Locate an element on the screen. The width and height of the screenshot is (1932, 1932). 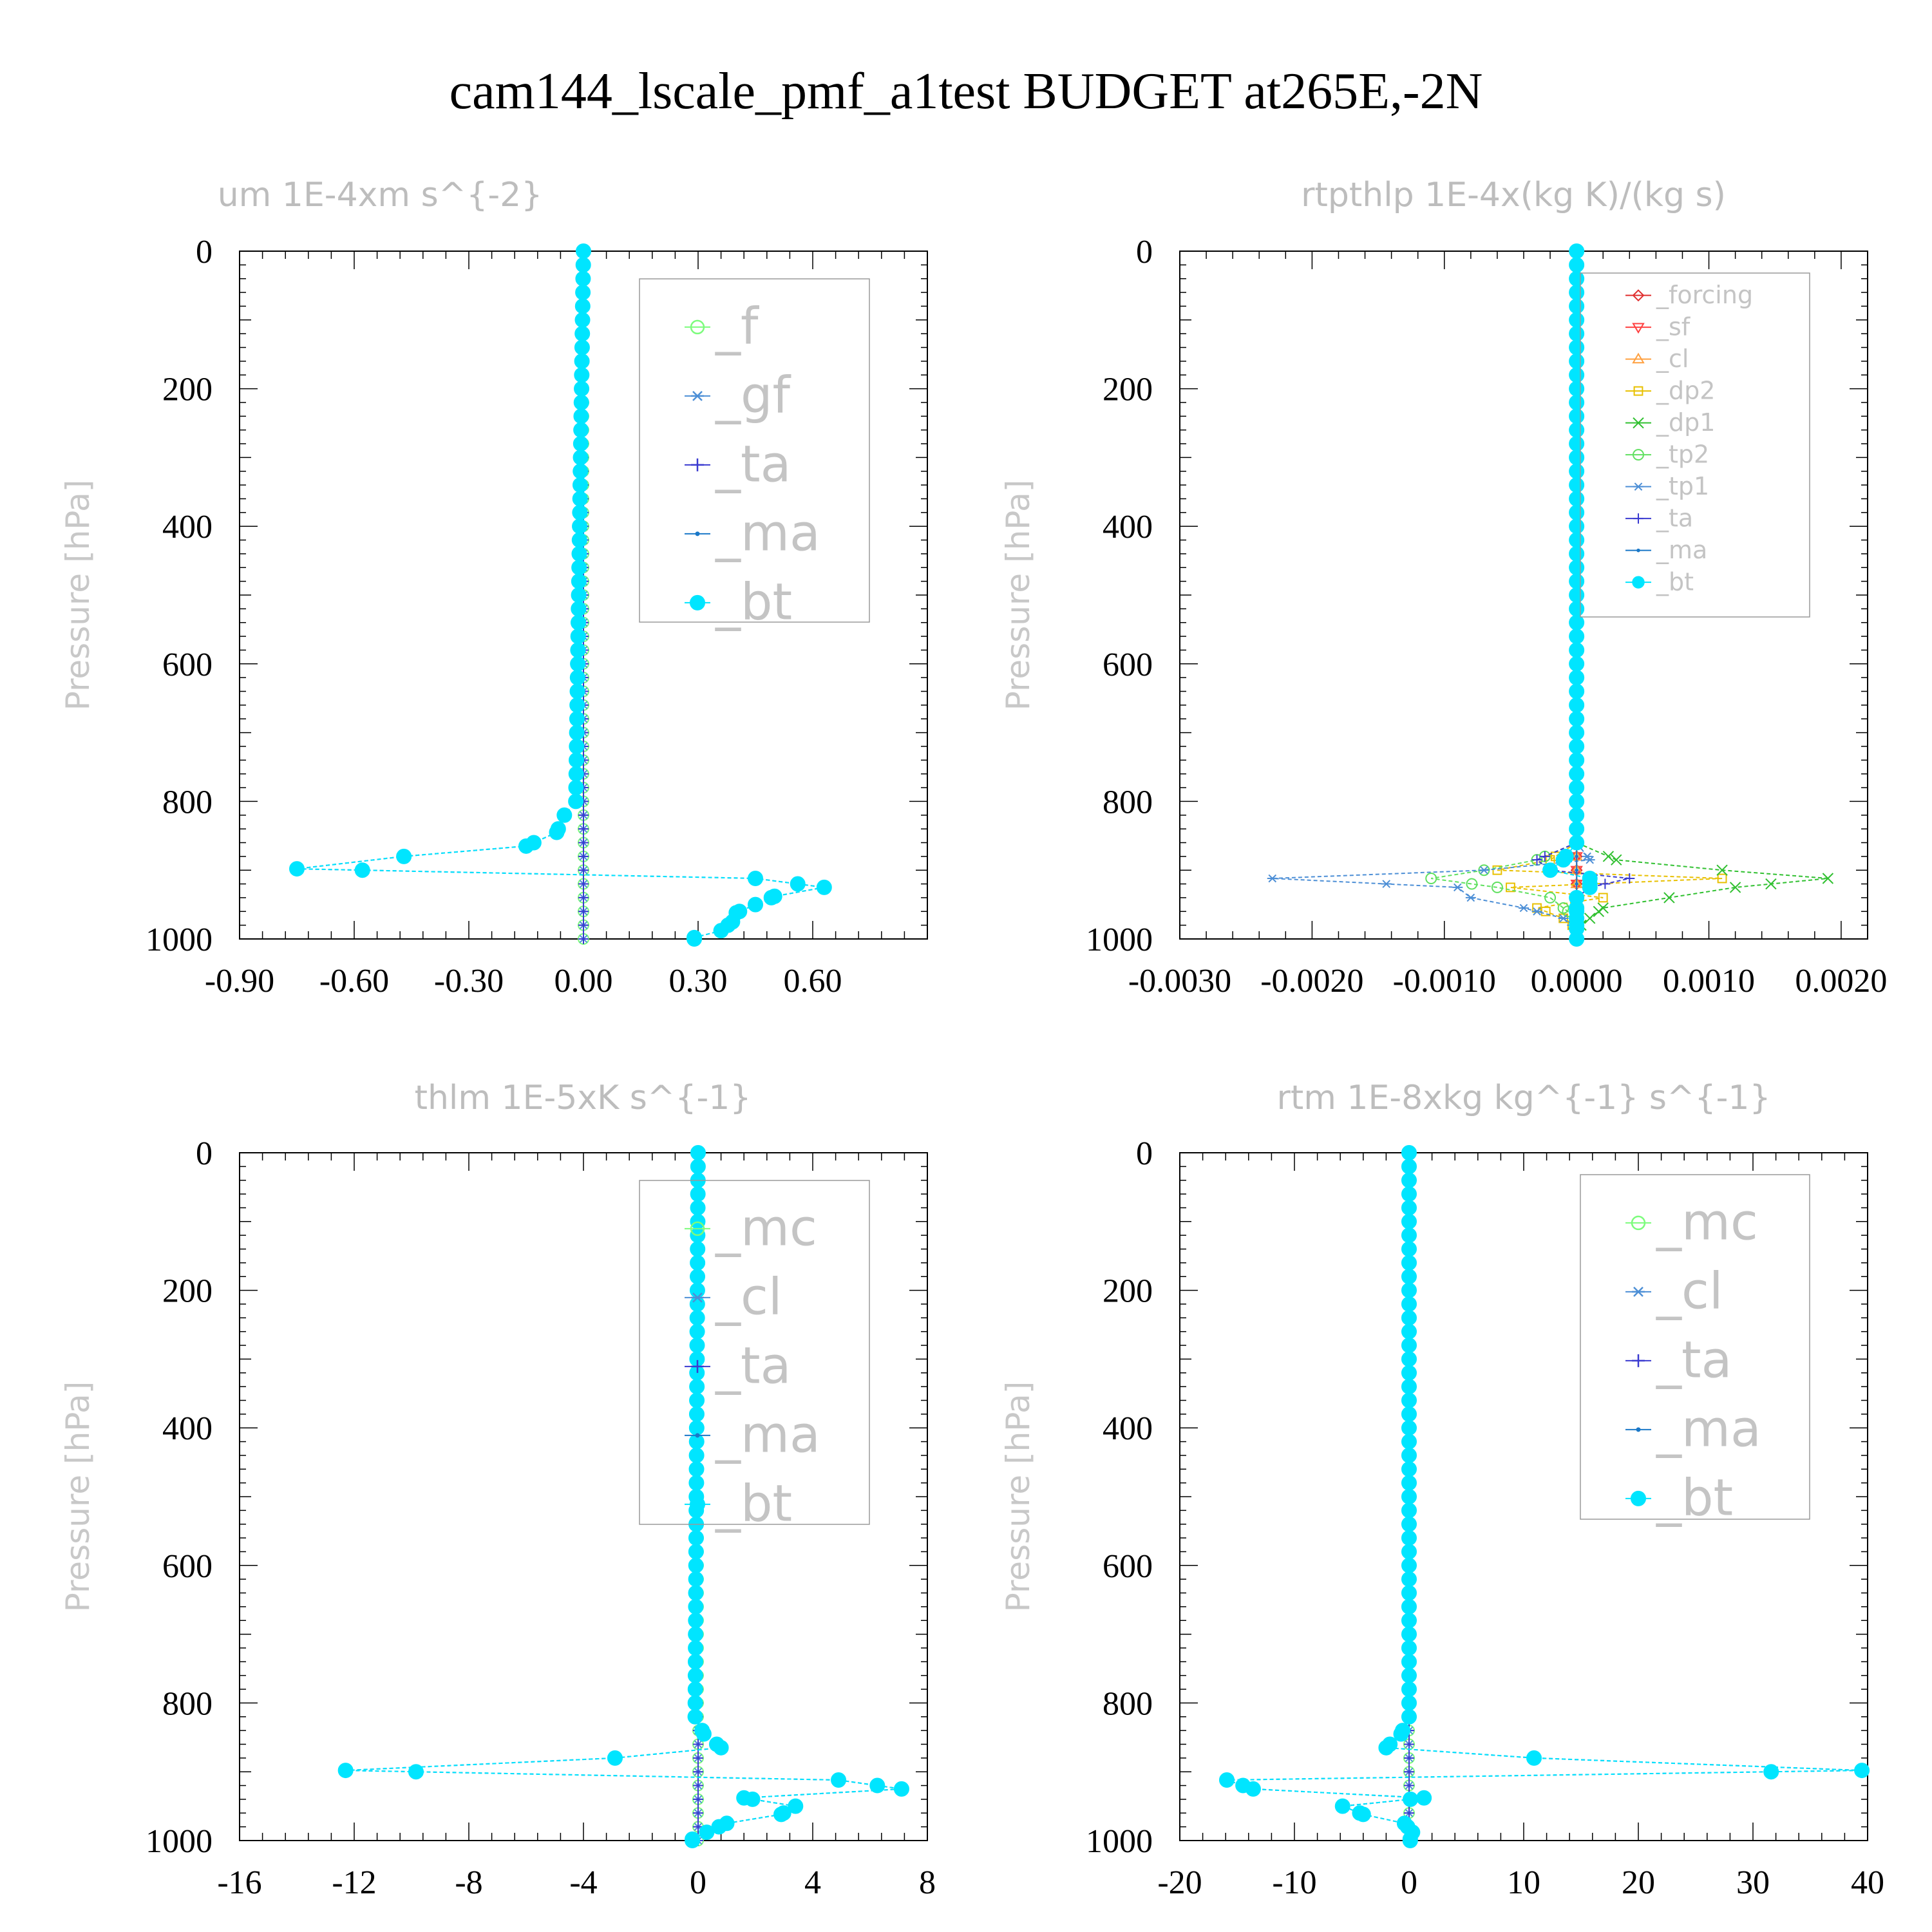
legend-label: _bt is located at coordinates (1675, 582).